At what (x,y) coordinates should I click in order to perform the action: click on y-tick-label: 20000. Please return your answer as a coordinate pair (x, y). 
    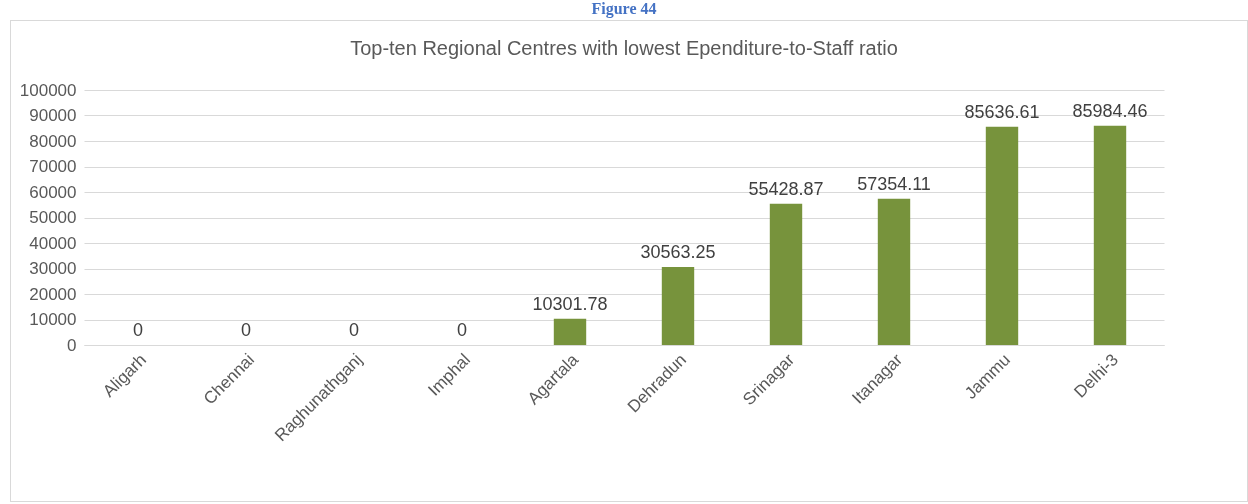
    Looking at the image, I should click on (53, 294).